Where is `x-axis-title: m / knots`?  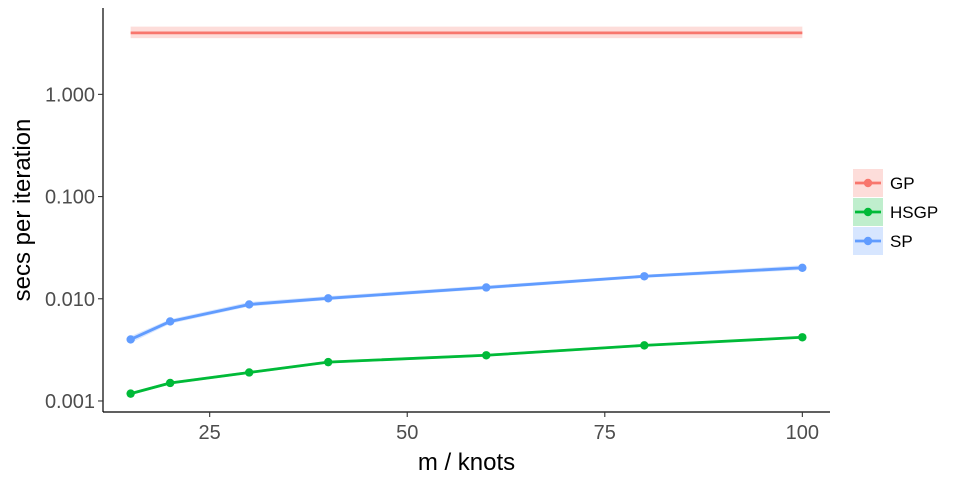 x-axis-title: m / knots is located at coordinates (466, 462).